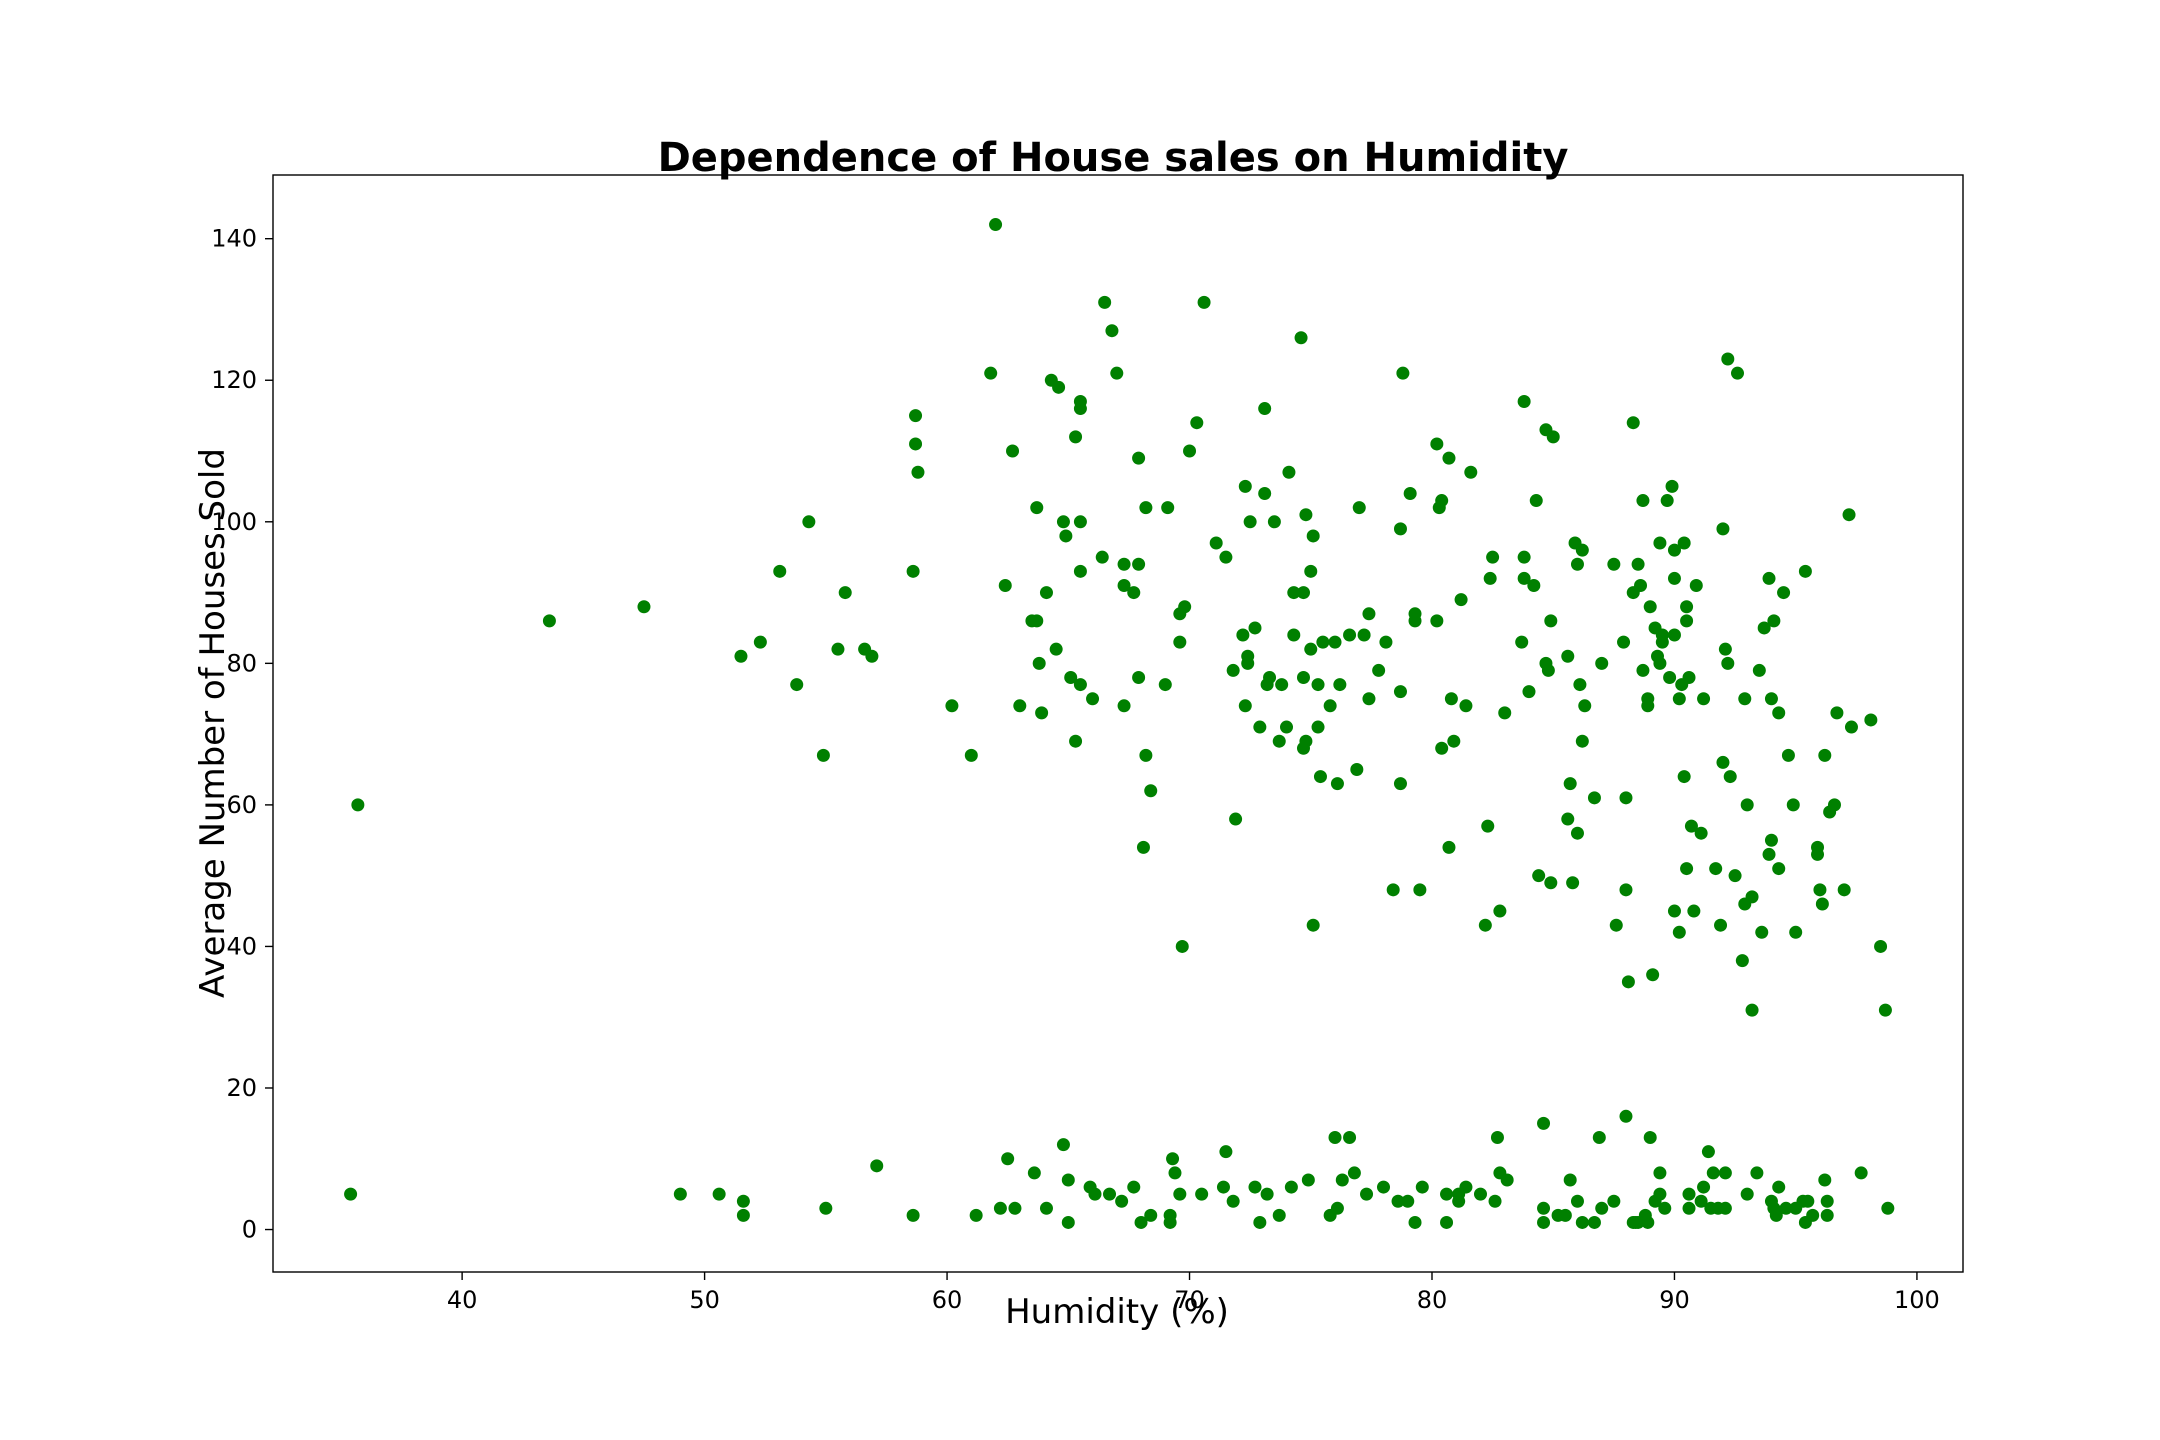 This screenshot has height=1440, width=2160. I want to click on chart-title: Dependence of House sales on Humidity, so click(1113, 158).